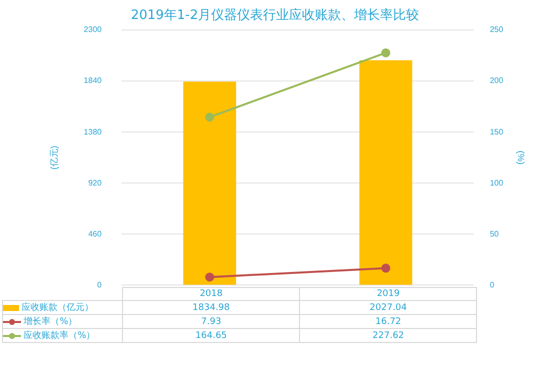 This screenshot has height=366, width=550. I want to click on y2-tick-label: 0, so click(492, 285).